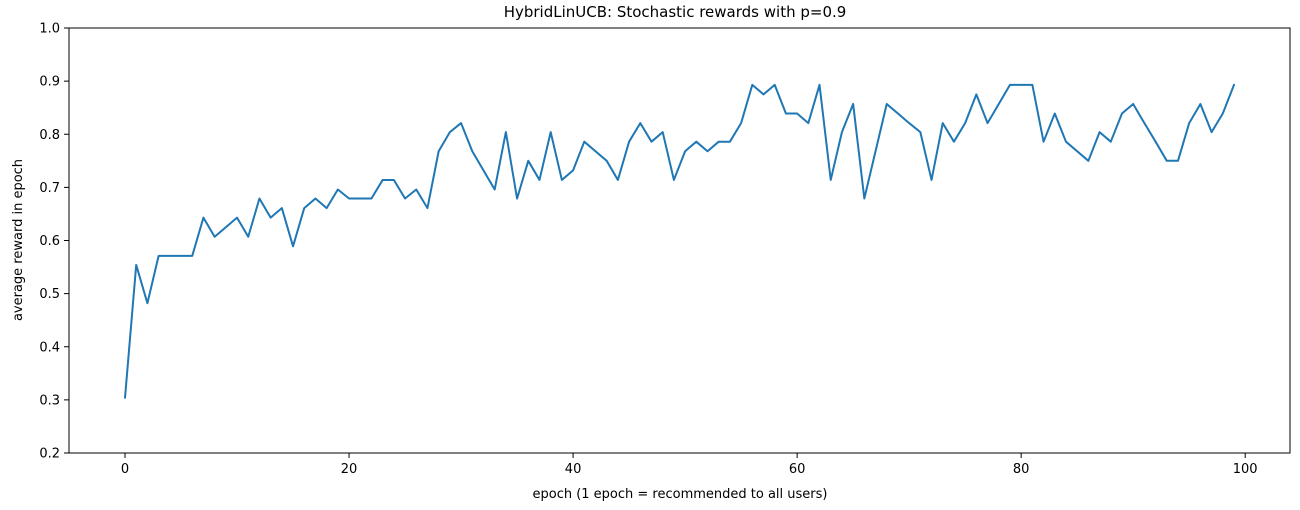 This screenshot has width=1300, height=510. I want to click on y-tick-label: 0.6, so click(49, 241).